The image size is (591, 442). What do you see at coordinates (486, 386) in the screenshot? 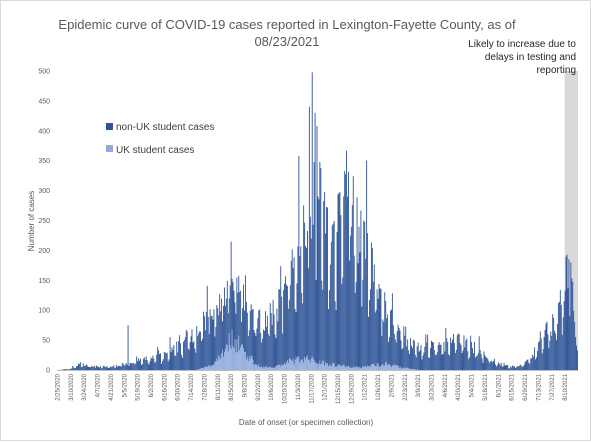
I see `x-tick-2021-05-18: 5/18/2021` at bounding box center [486, 386].